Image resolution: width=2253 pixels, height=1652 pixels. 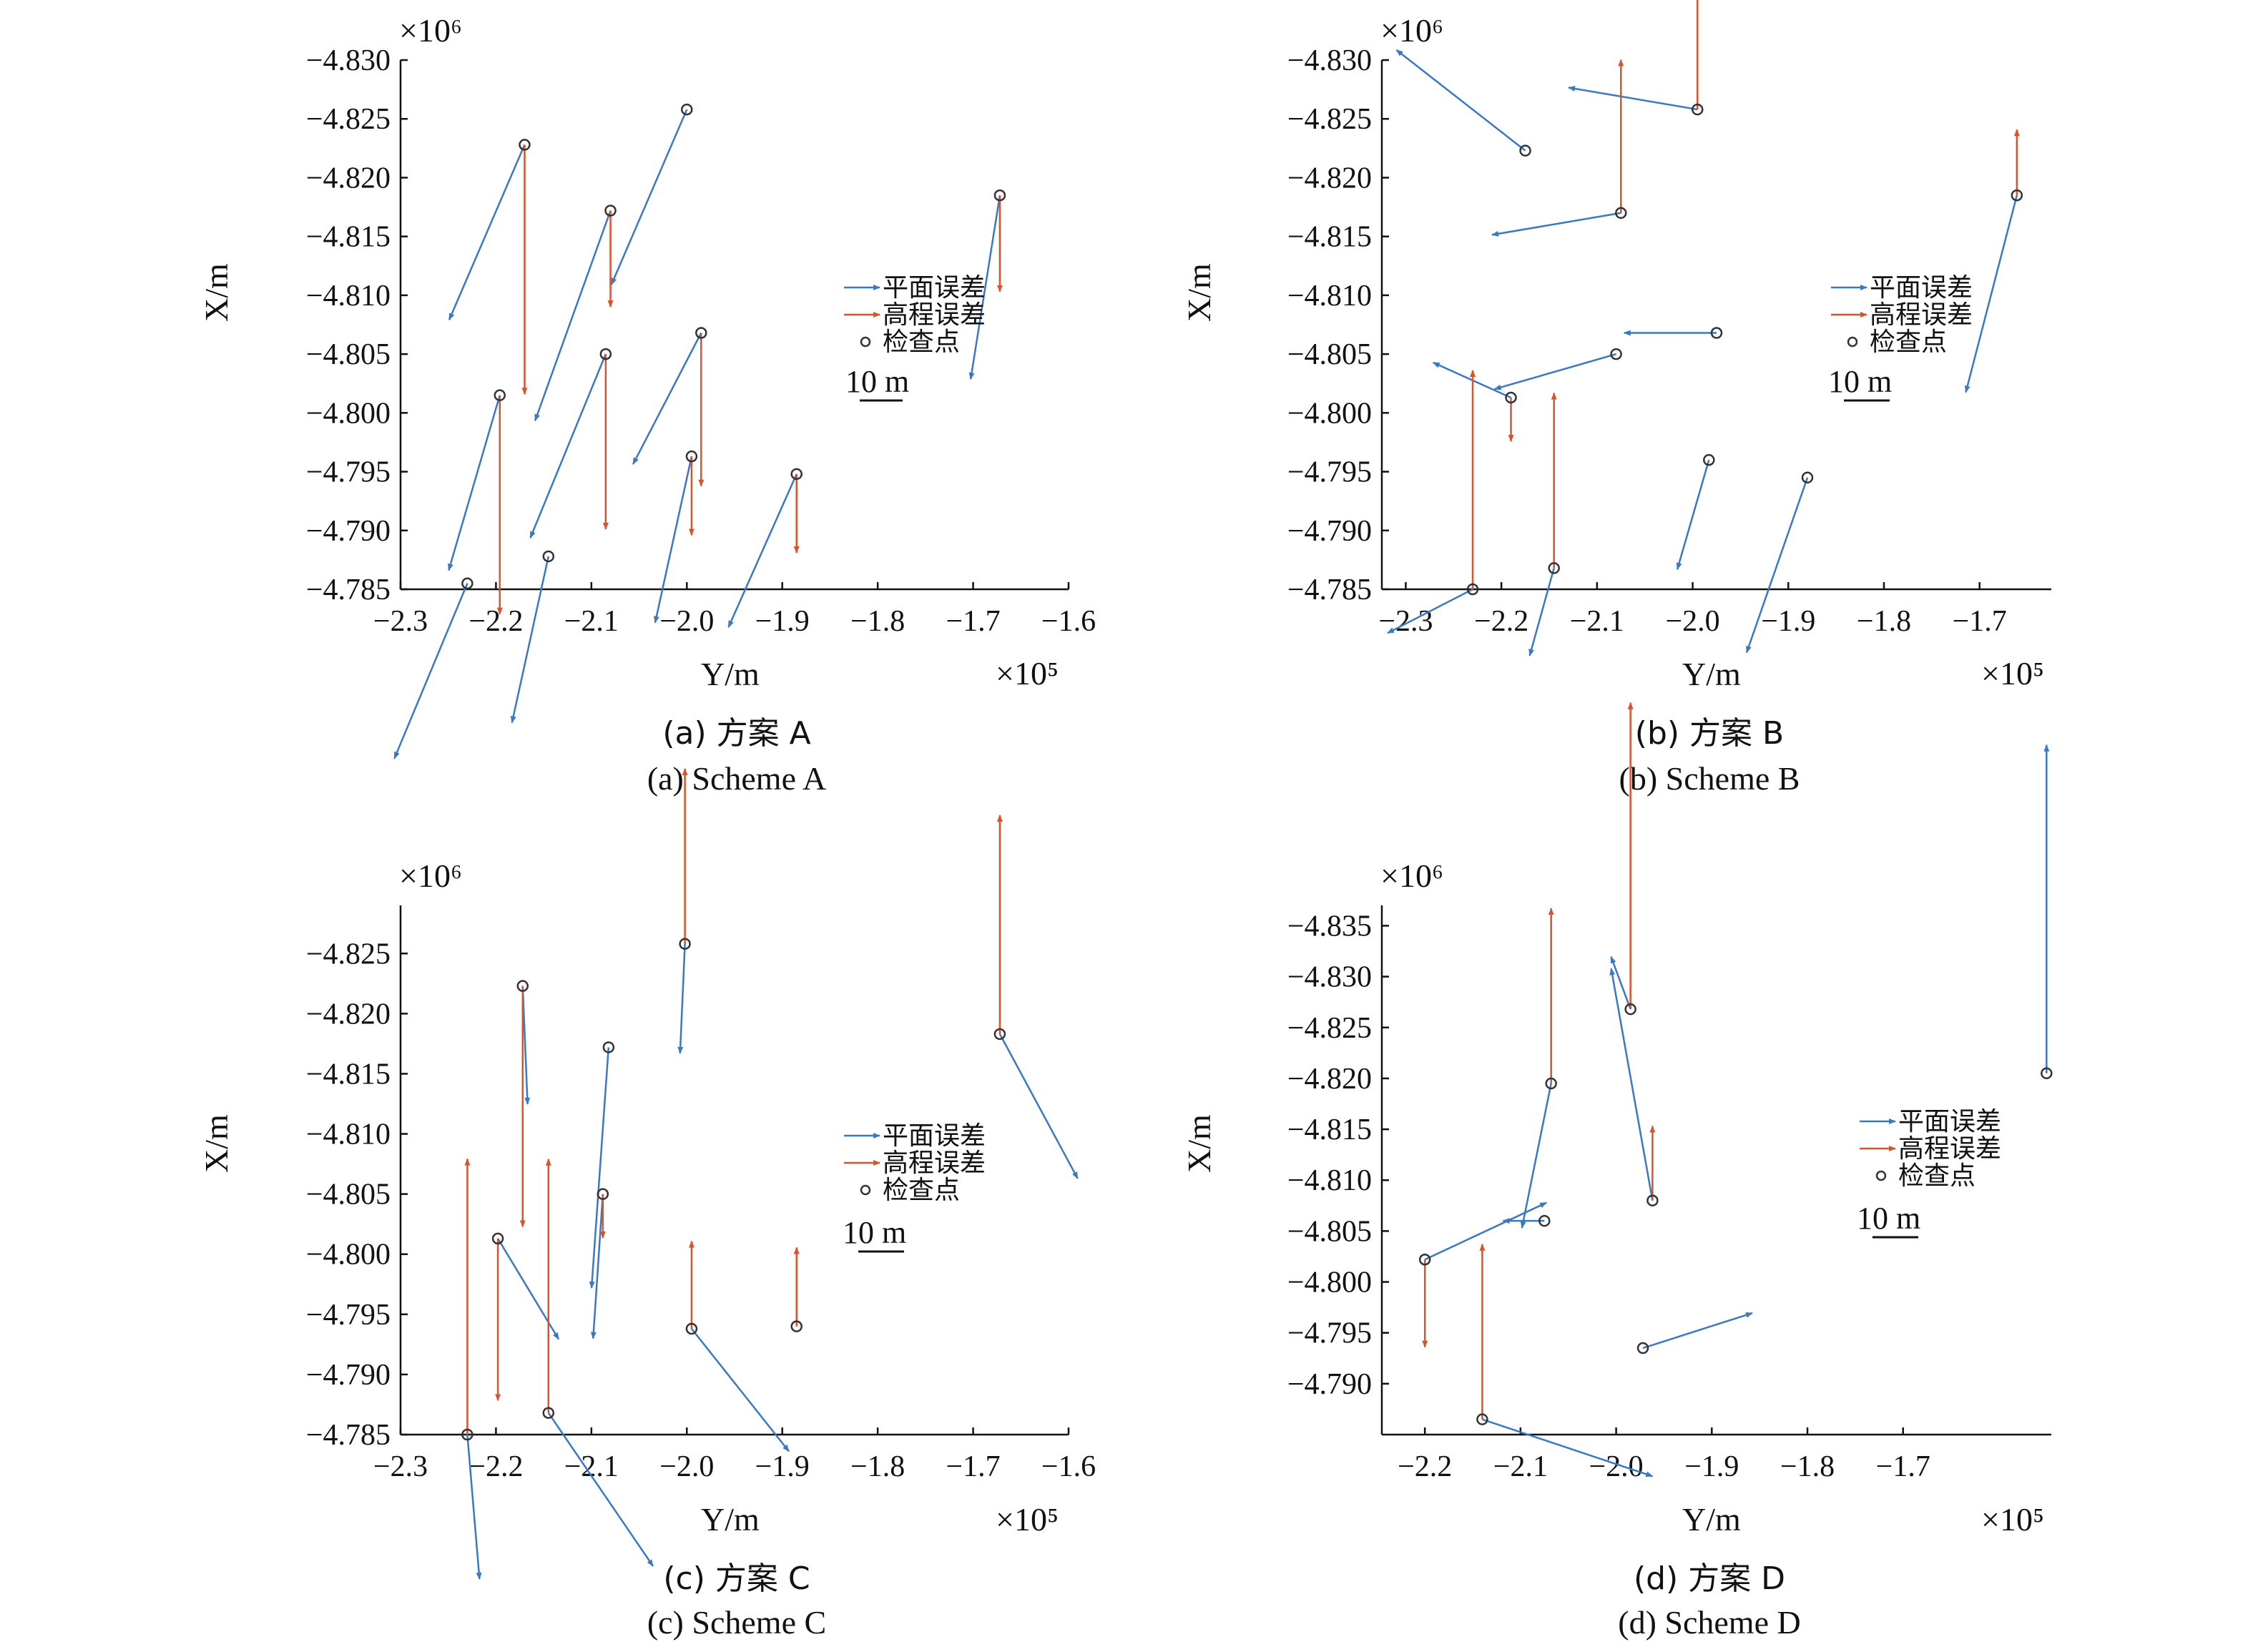 I want to click on y-tick-label: −4.785, so click(x=1329, y=590).